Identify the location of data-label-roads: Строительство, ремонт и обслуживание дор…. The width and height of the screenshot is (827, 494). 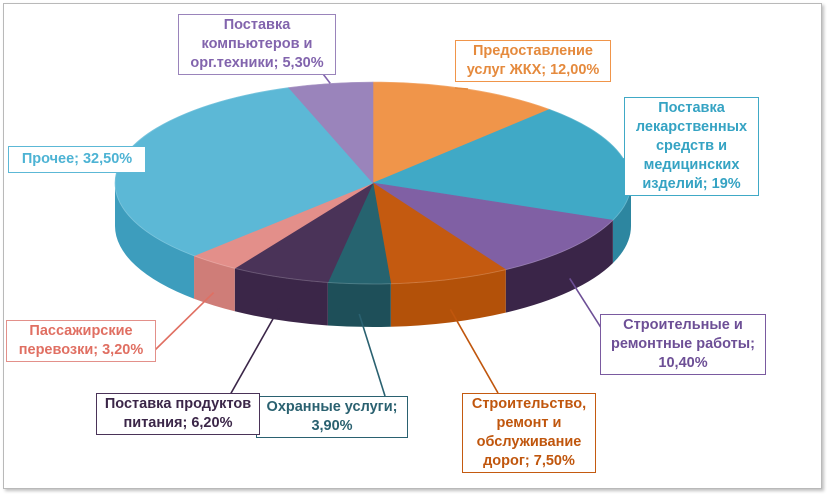
(529, 433).